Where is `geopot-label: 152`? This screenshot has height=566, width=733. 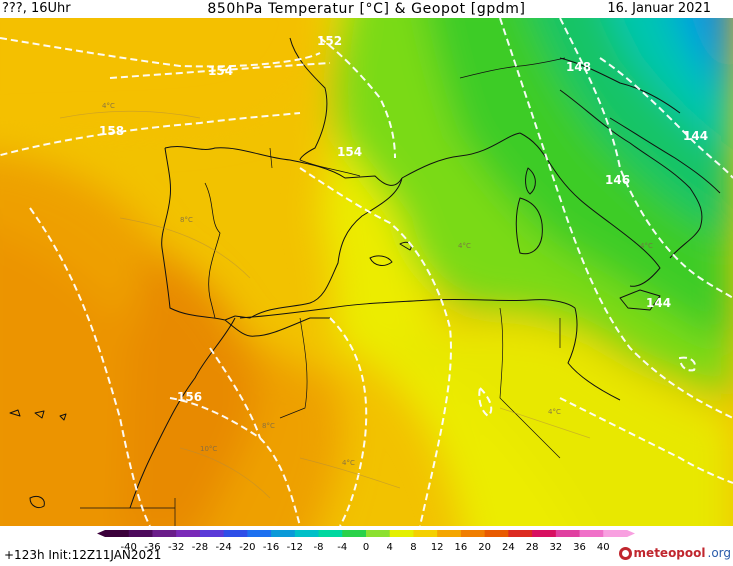
geopot-label: 152 is located at coordinates (329, 41).